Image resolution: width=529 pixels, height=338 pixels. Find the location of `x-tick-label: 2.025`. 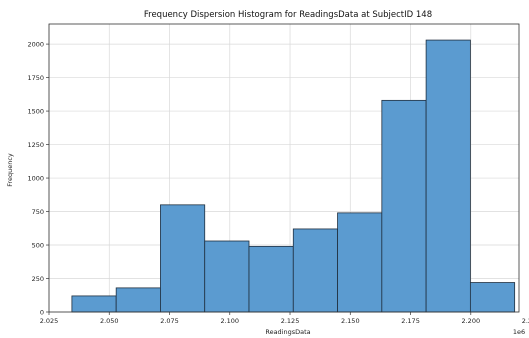

x-tick-label: 2.025 is located at coordinates (49, 321).